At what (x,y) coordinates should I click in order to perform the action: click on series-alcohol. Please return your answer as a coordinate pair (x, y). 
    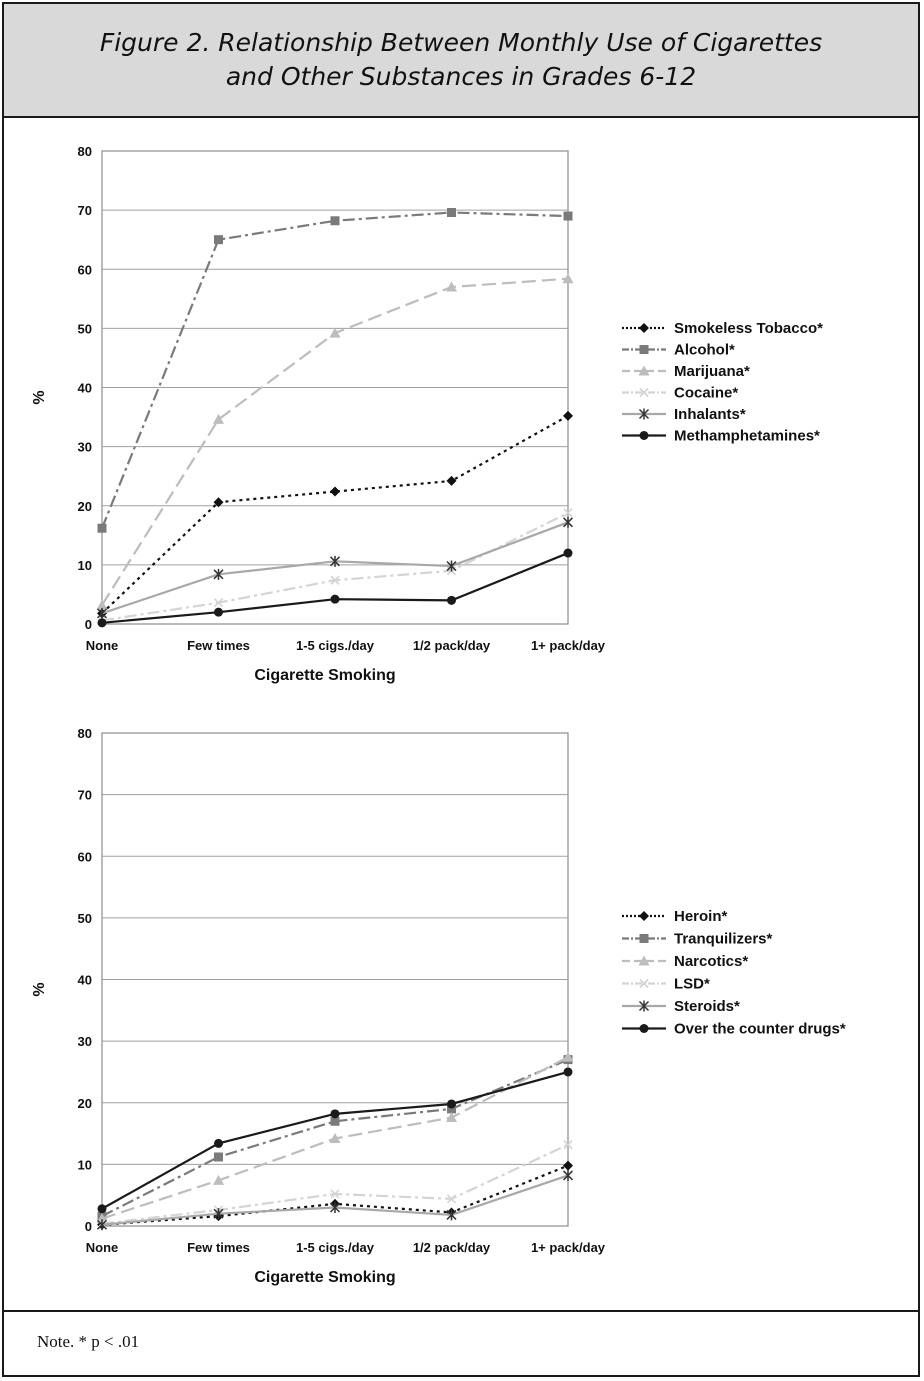
    Looking at the image, I should click on (335, 370).